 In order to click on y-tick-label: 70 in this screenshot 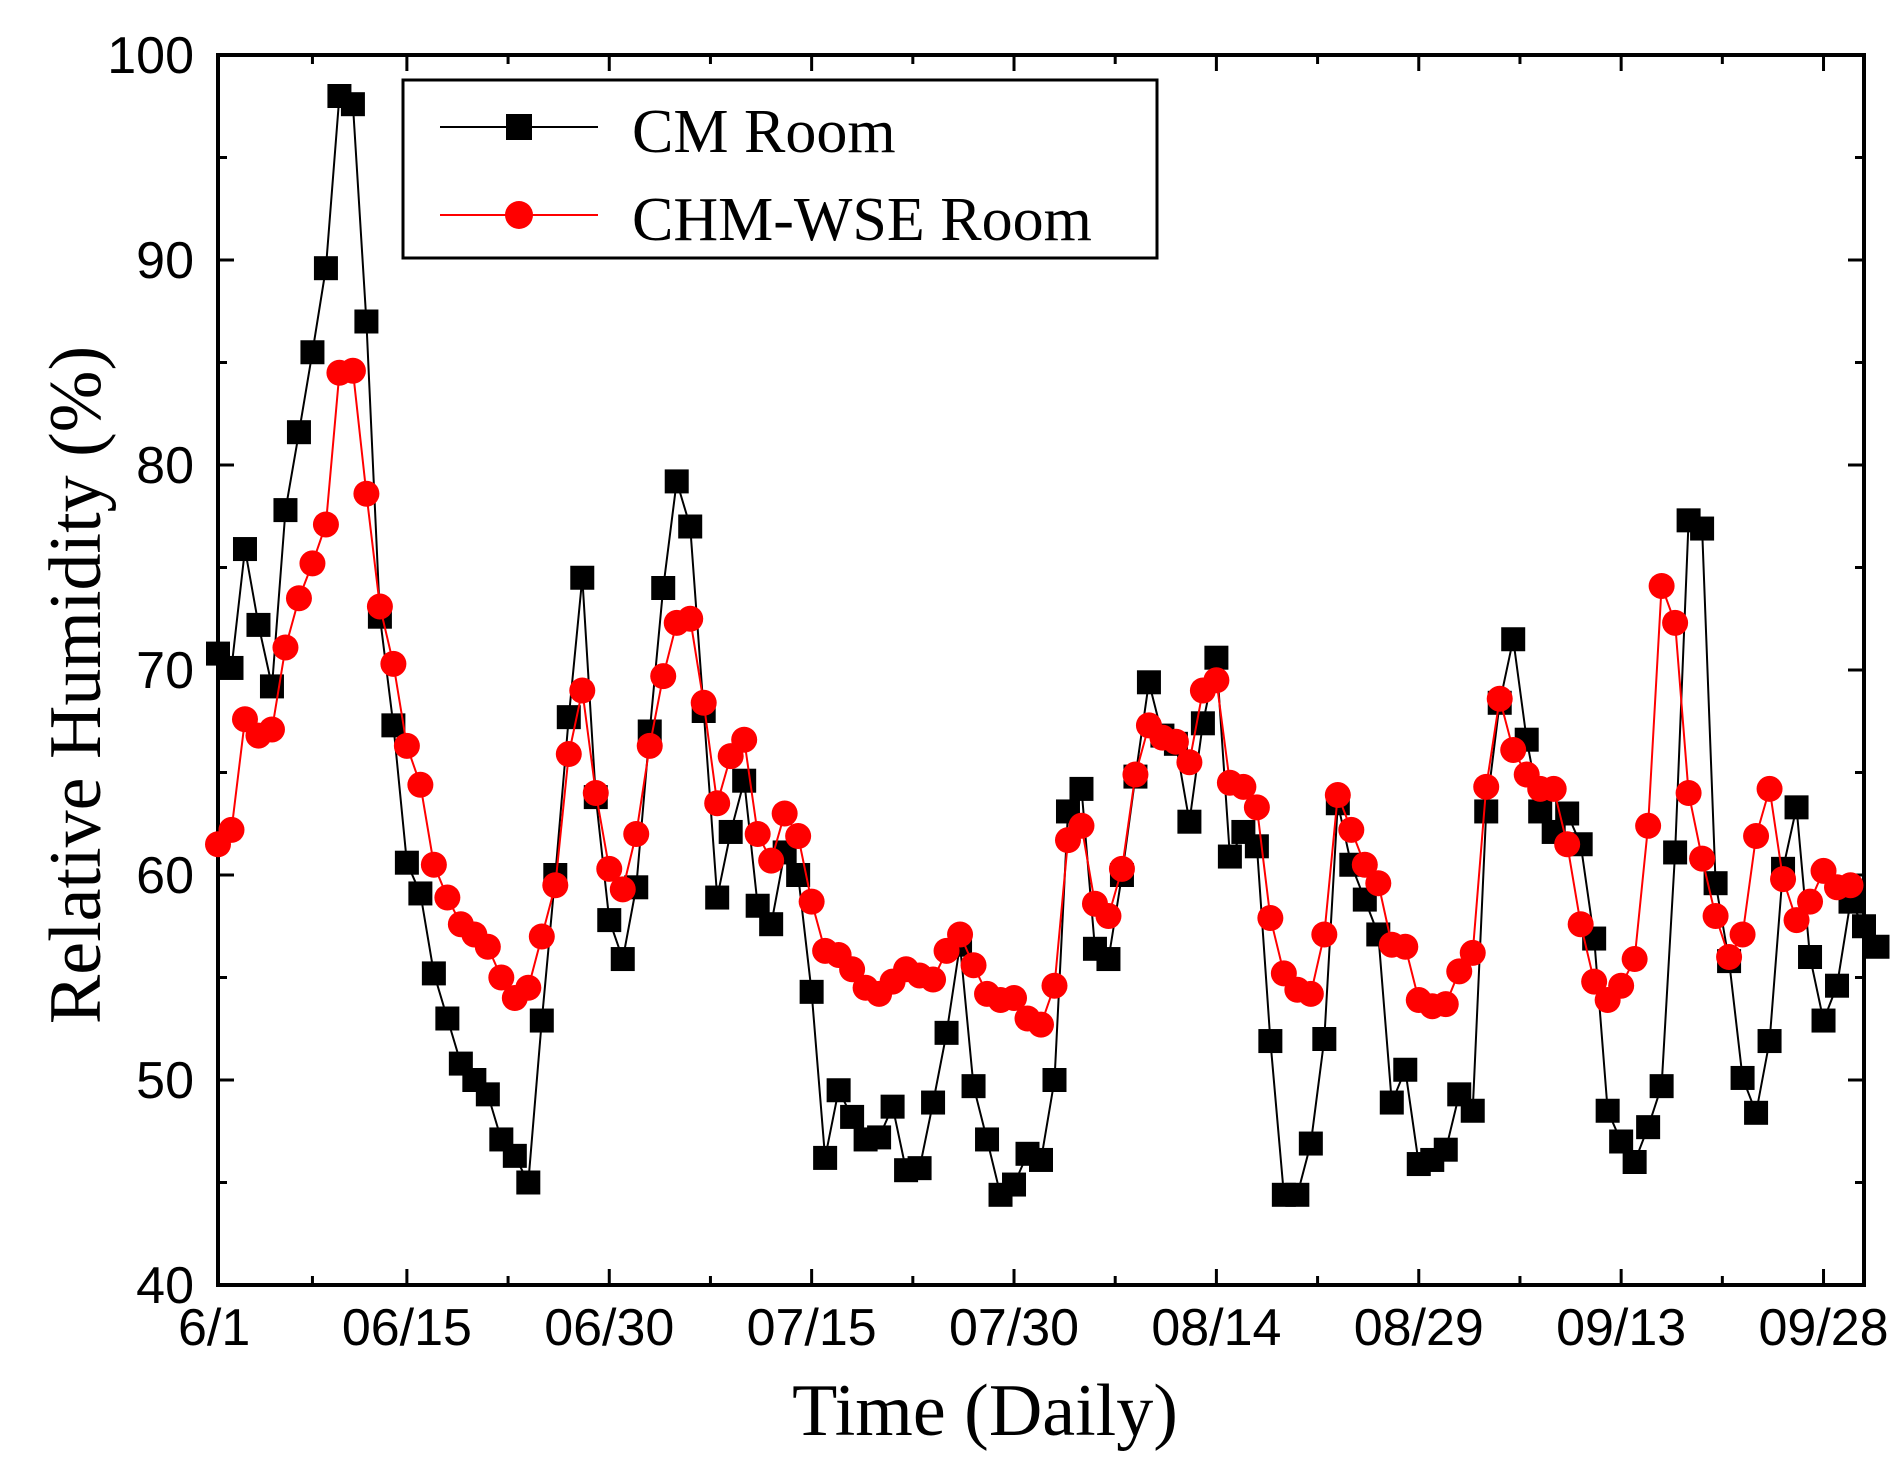, I will do `click(165, 671)`.